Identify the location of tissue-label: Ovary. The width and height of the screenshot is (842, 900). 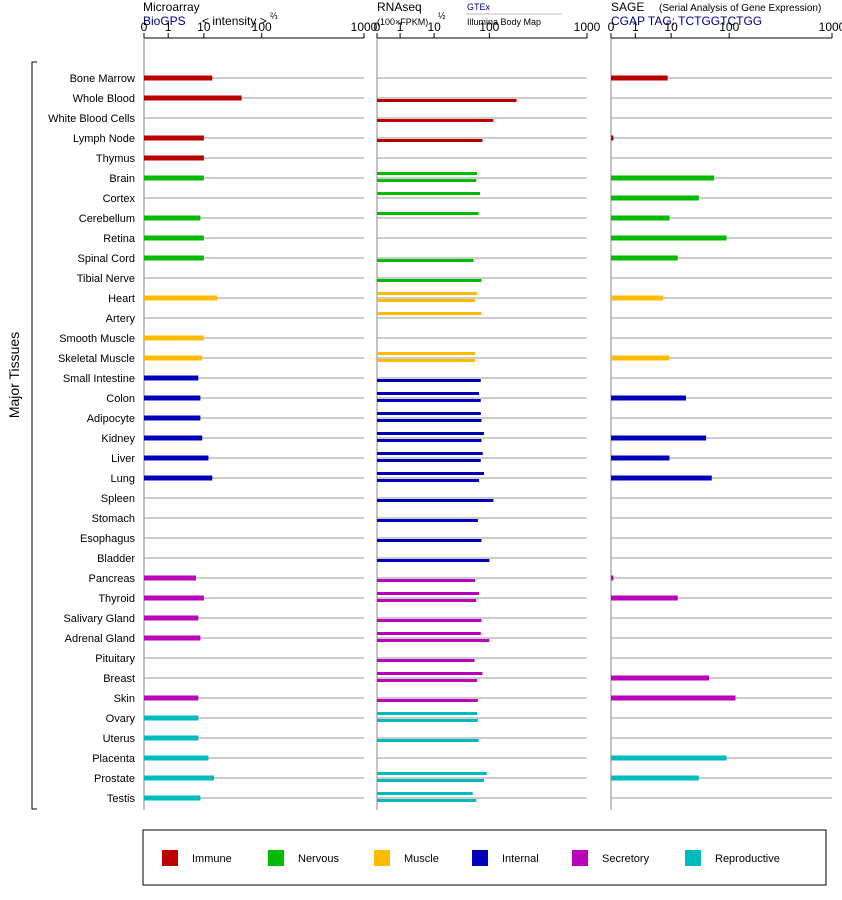
(121, 719).